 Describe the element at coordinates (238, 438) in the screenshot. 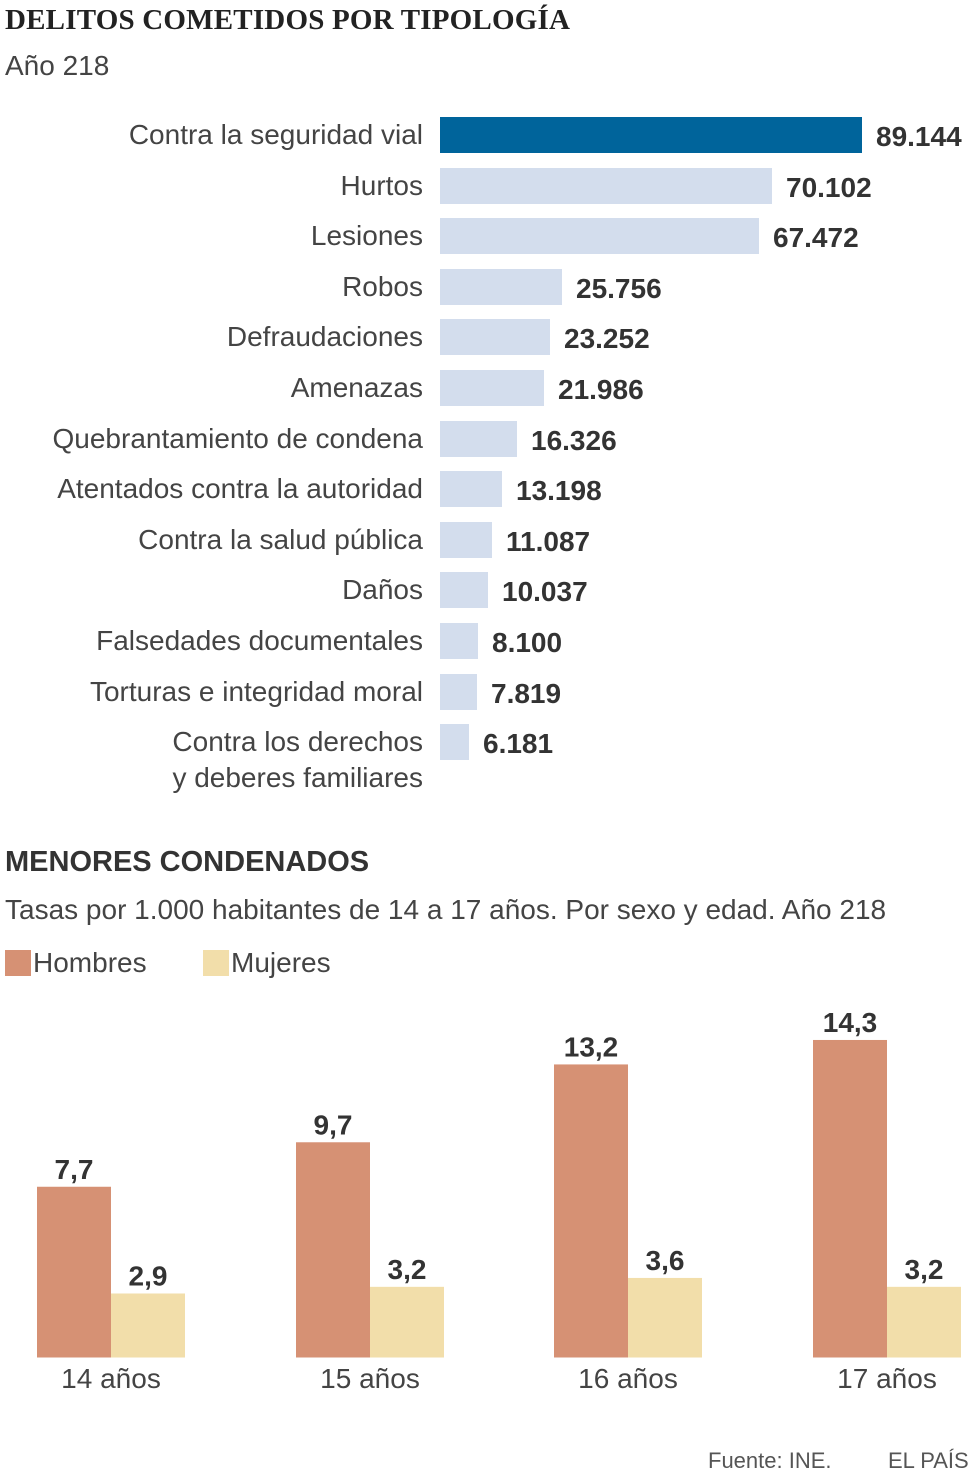

I see `category-label: Quebrantamiento de condena` at that location.